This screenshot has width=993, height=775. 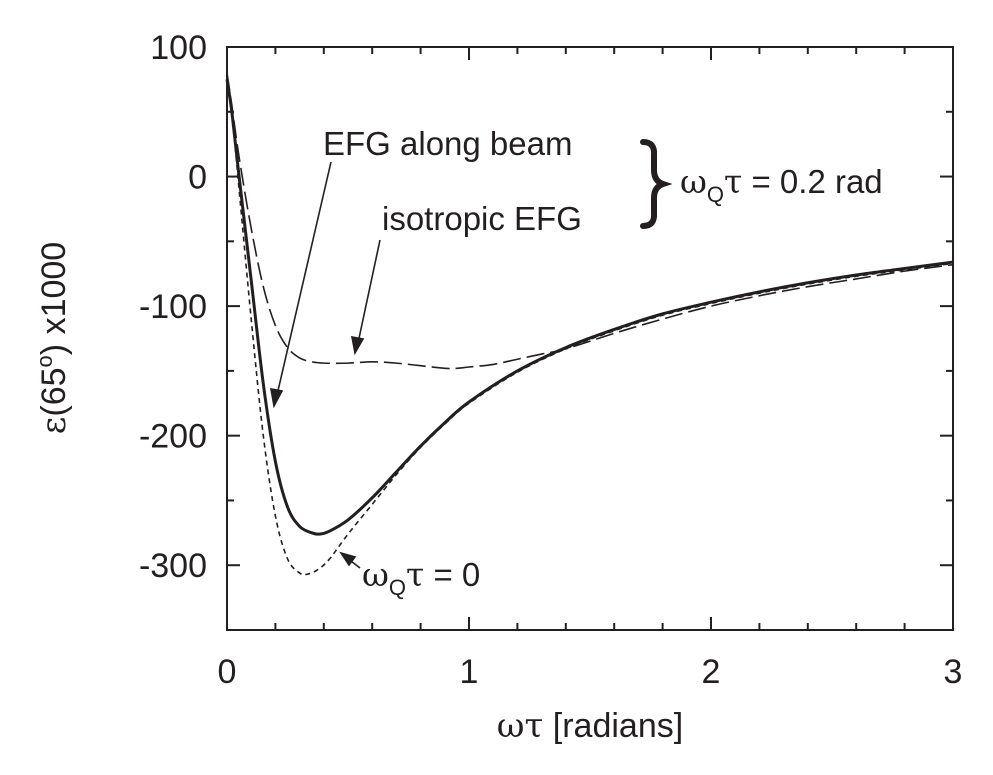 I want to click on x-tick-label: 1, so click(x=469, y=672).